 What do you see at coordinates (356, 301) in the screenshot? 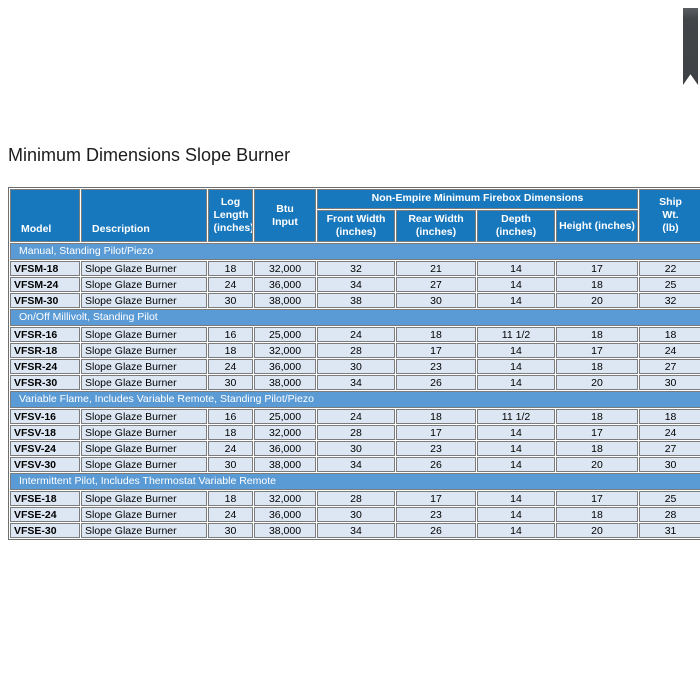
I see `cell-front-width: 38` at bounding box center [356, 301].